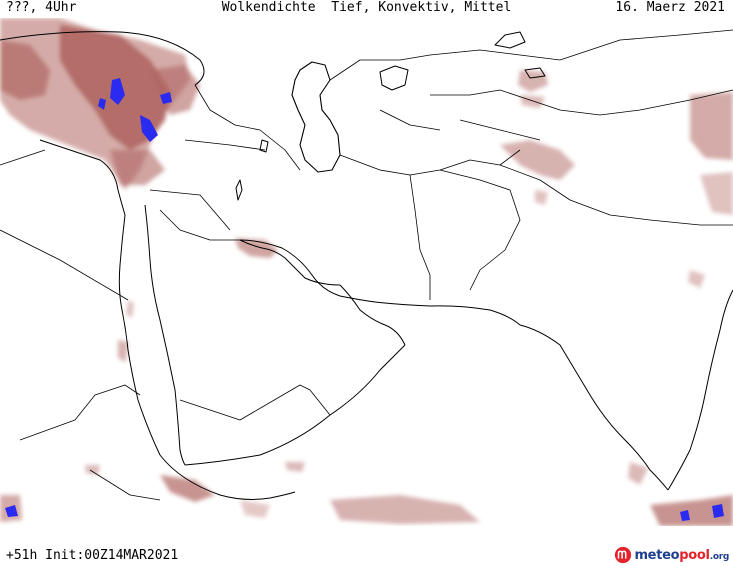 The image size is (733, 566). What do you see at coordinates (92, 555) in the screenshot?
I see `forecast-init-label: +51h Init:00Z14MAR2021` at bounding box center [92, 555].